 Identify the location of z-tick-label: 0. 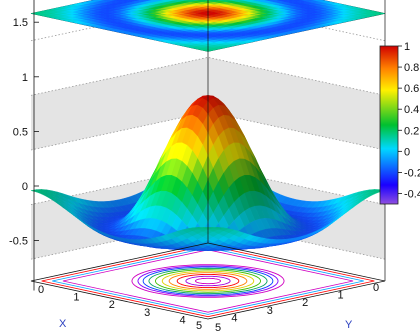
(25, 187).